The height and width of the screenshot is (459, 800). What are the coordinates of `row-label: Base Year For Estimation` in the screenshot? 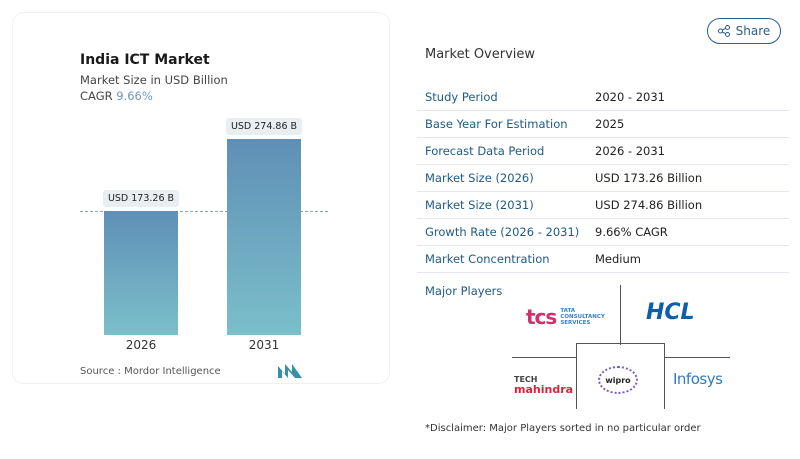 It's located at (496, 124).